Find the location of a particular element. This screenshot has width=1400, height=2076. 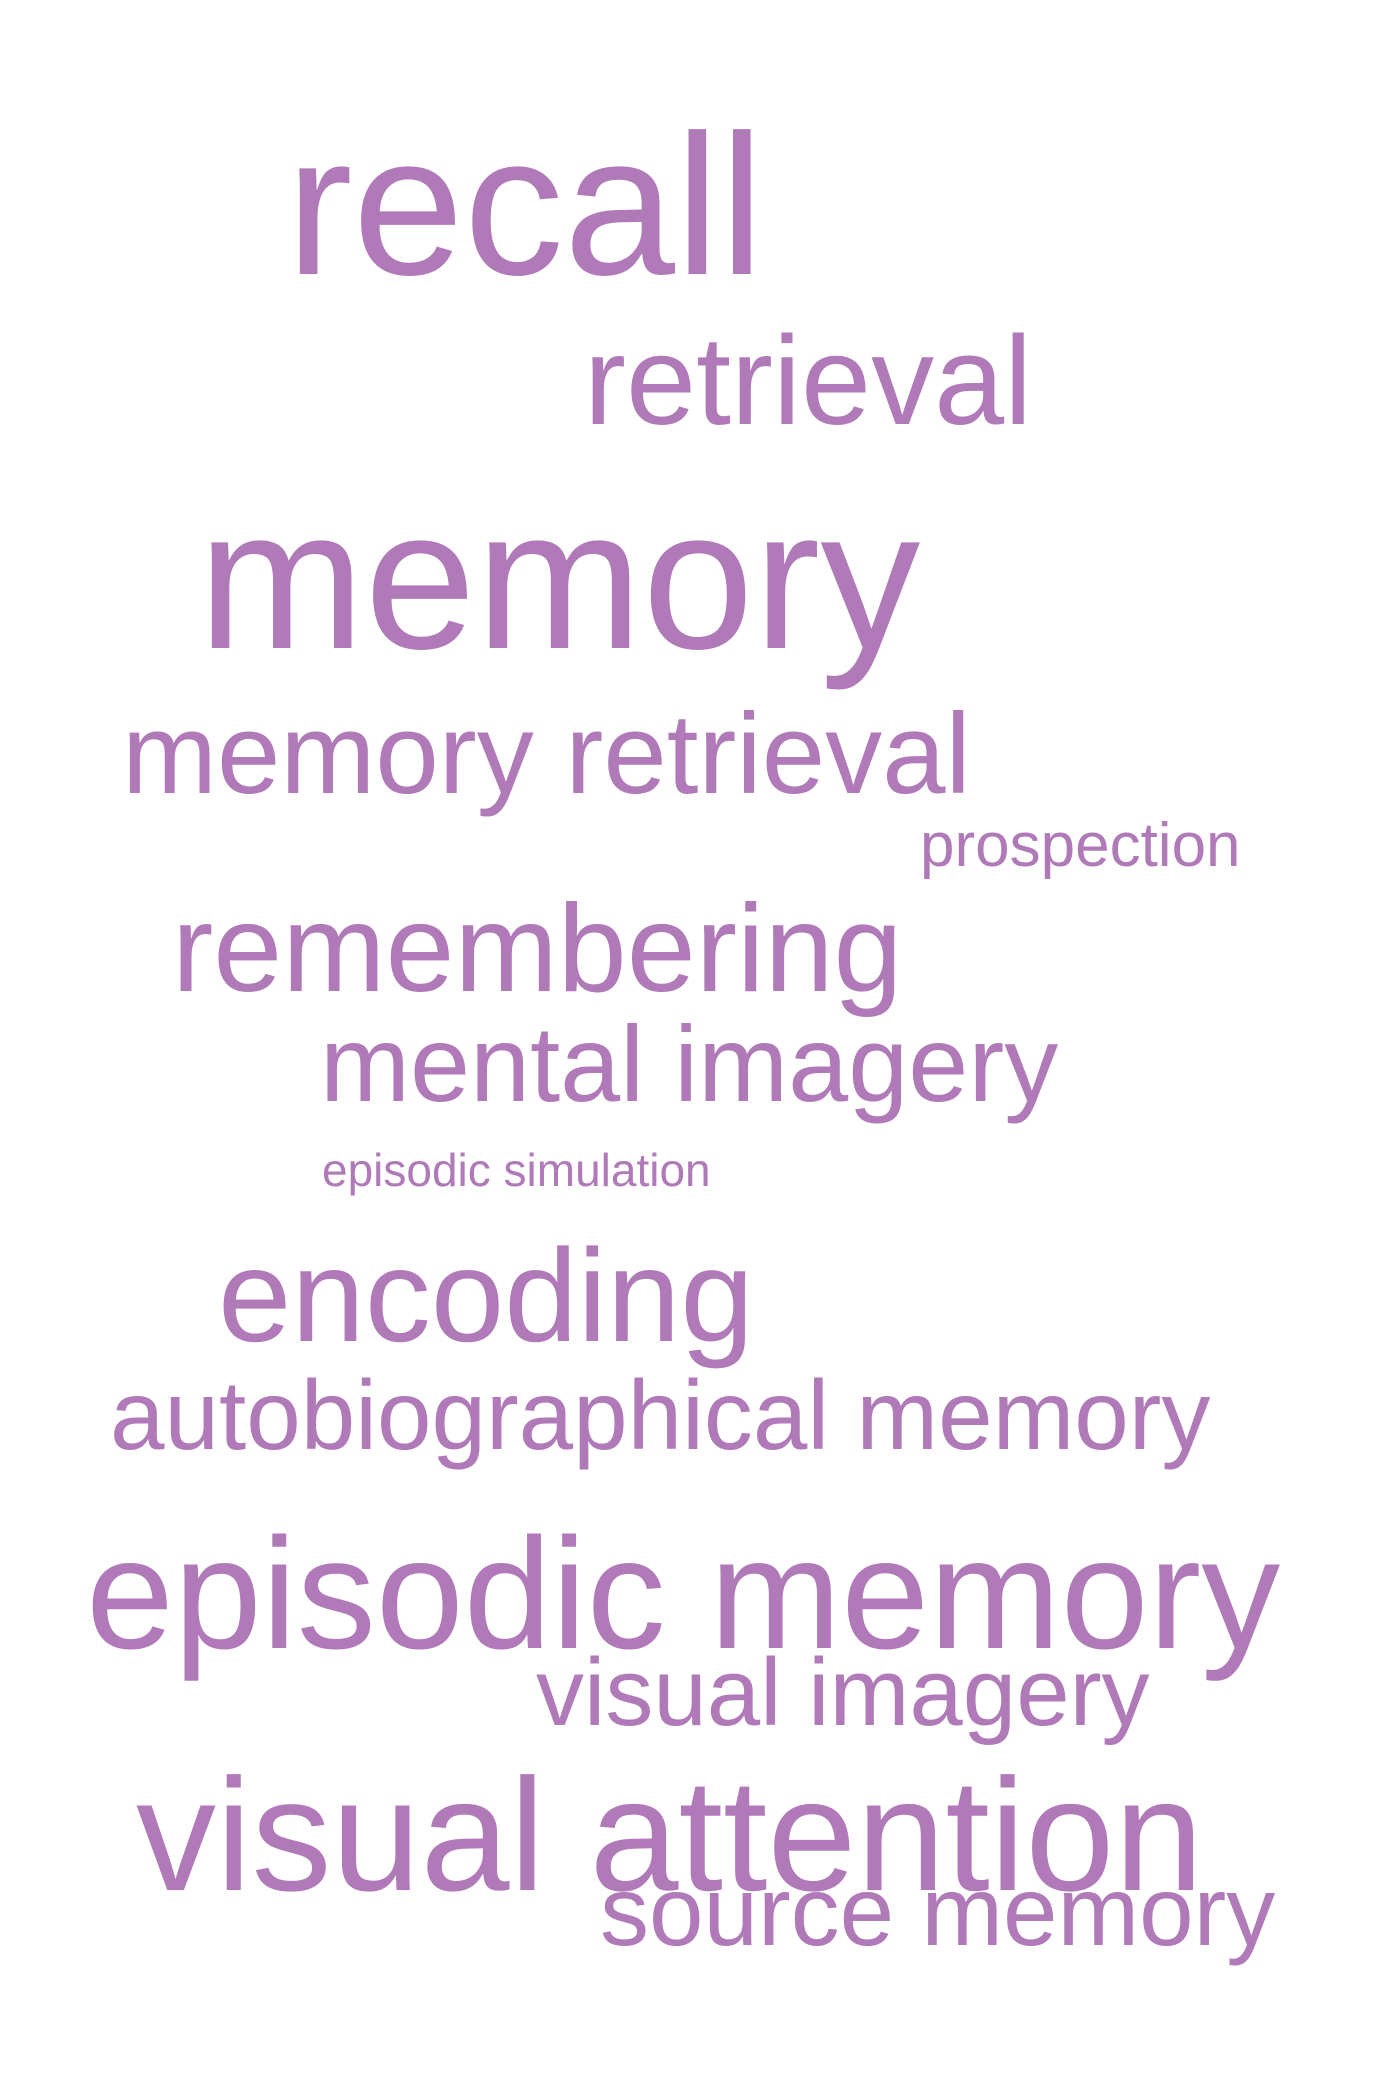

word-episodic-simulation: episodic simulation is located at coordinates (516, 1170).